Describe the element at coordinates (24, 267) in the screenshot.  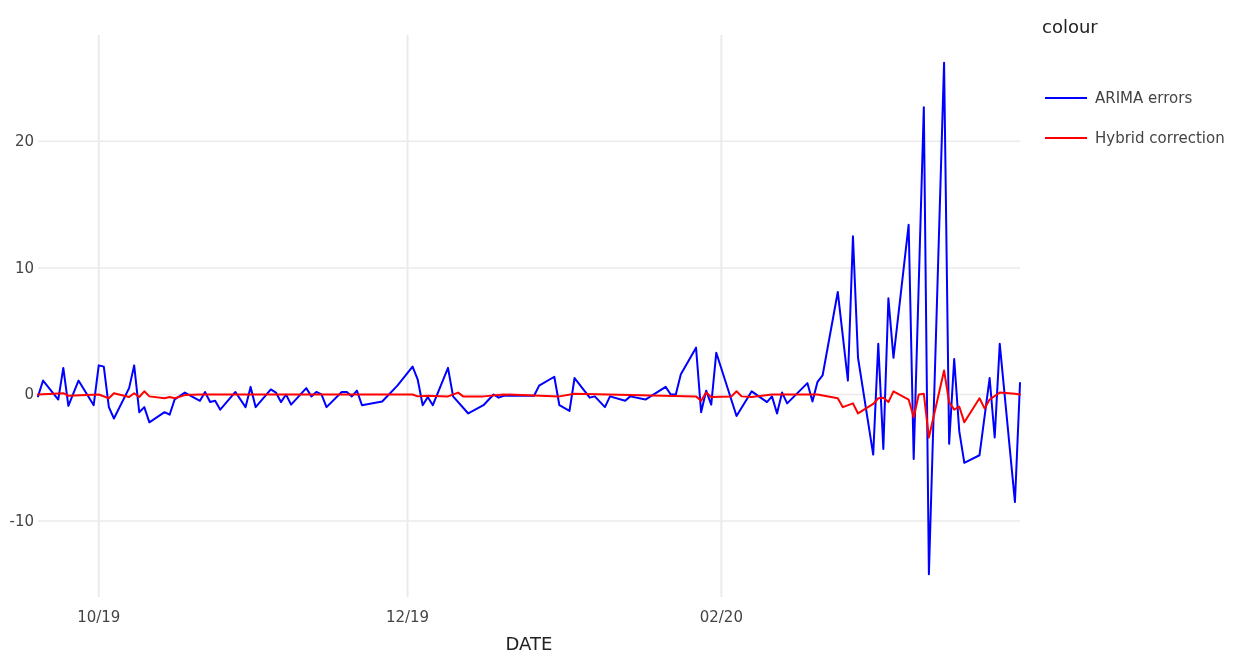
I see `y-tick-label: 10` at that location.